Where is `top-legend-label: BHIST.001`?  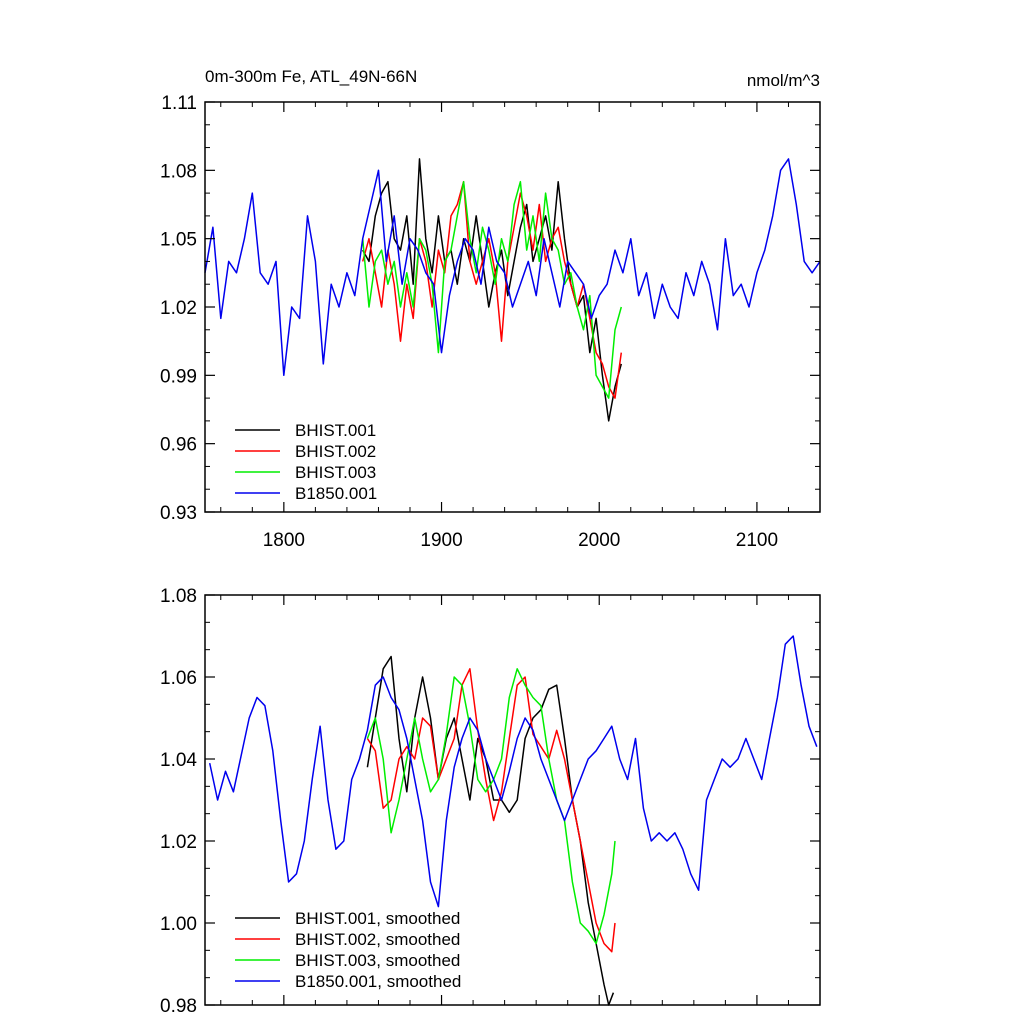
top-legend-label: BHIST.001 is located at coordinates (335, 430).